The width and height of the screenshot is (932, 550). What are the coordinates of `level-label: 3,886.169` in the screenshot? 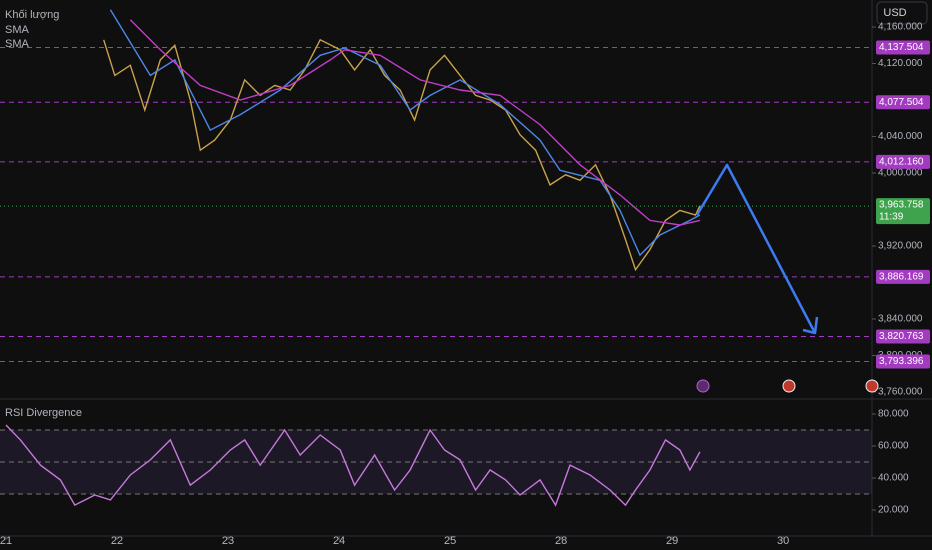 It's located at (901, 276).